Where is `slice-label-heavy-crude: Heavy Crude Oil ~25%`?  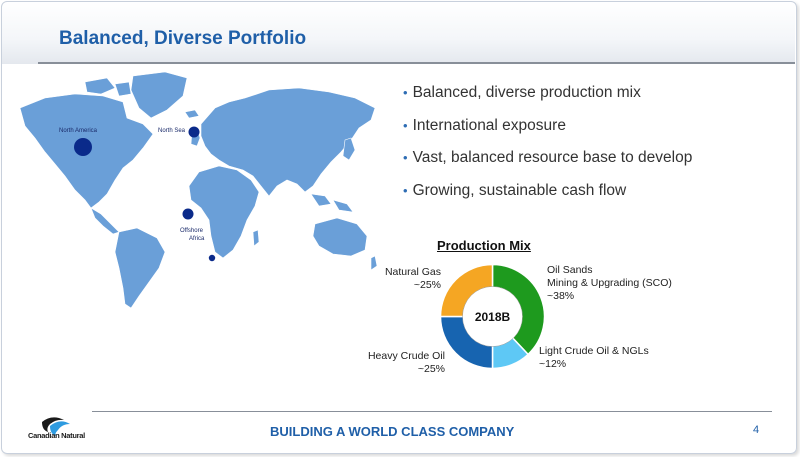 slice-label-heavy-crude: Heavy Crude Oil ~25% is located at coordinates (406, 362).